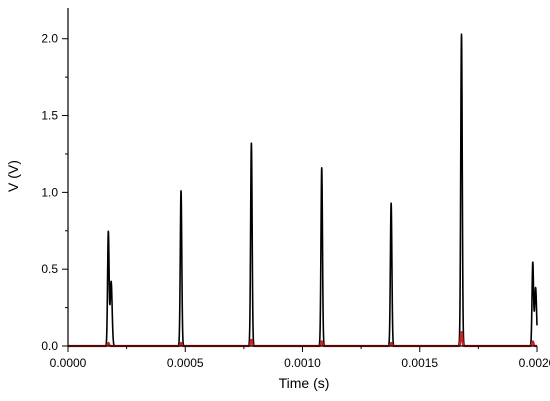  What do you see at coordinates (49, 269) in the screenshot?
I see `y-tick-label: 0.5` at bounding box center [49, 269].